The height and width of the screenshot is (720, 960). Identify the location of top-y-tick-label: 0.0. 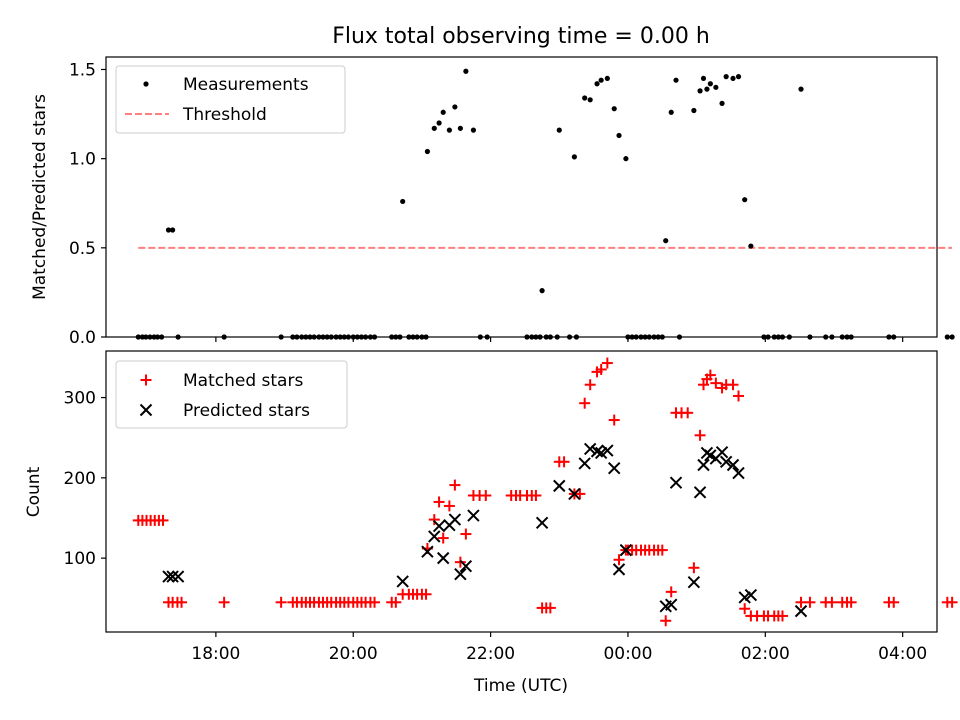
(82, 338).